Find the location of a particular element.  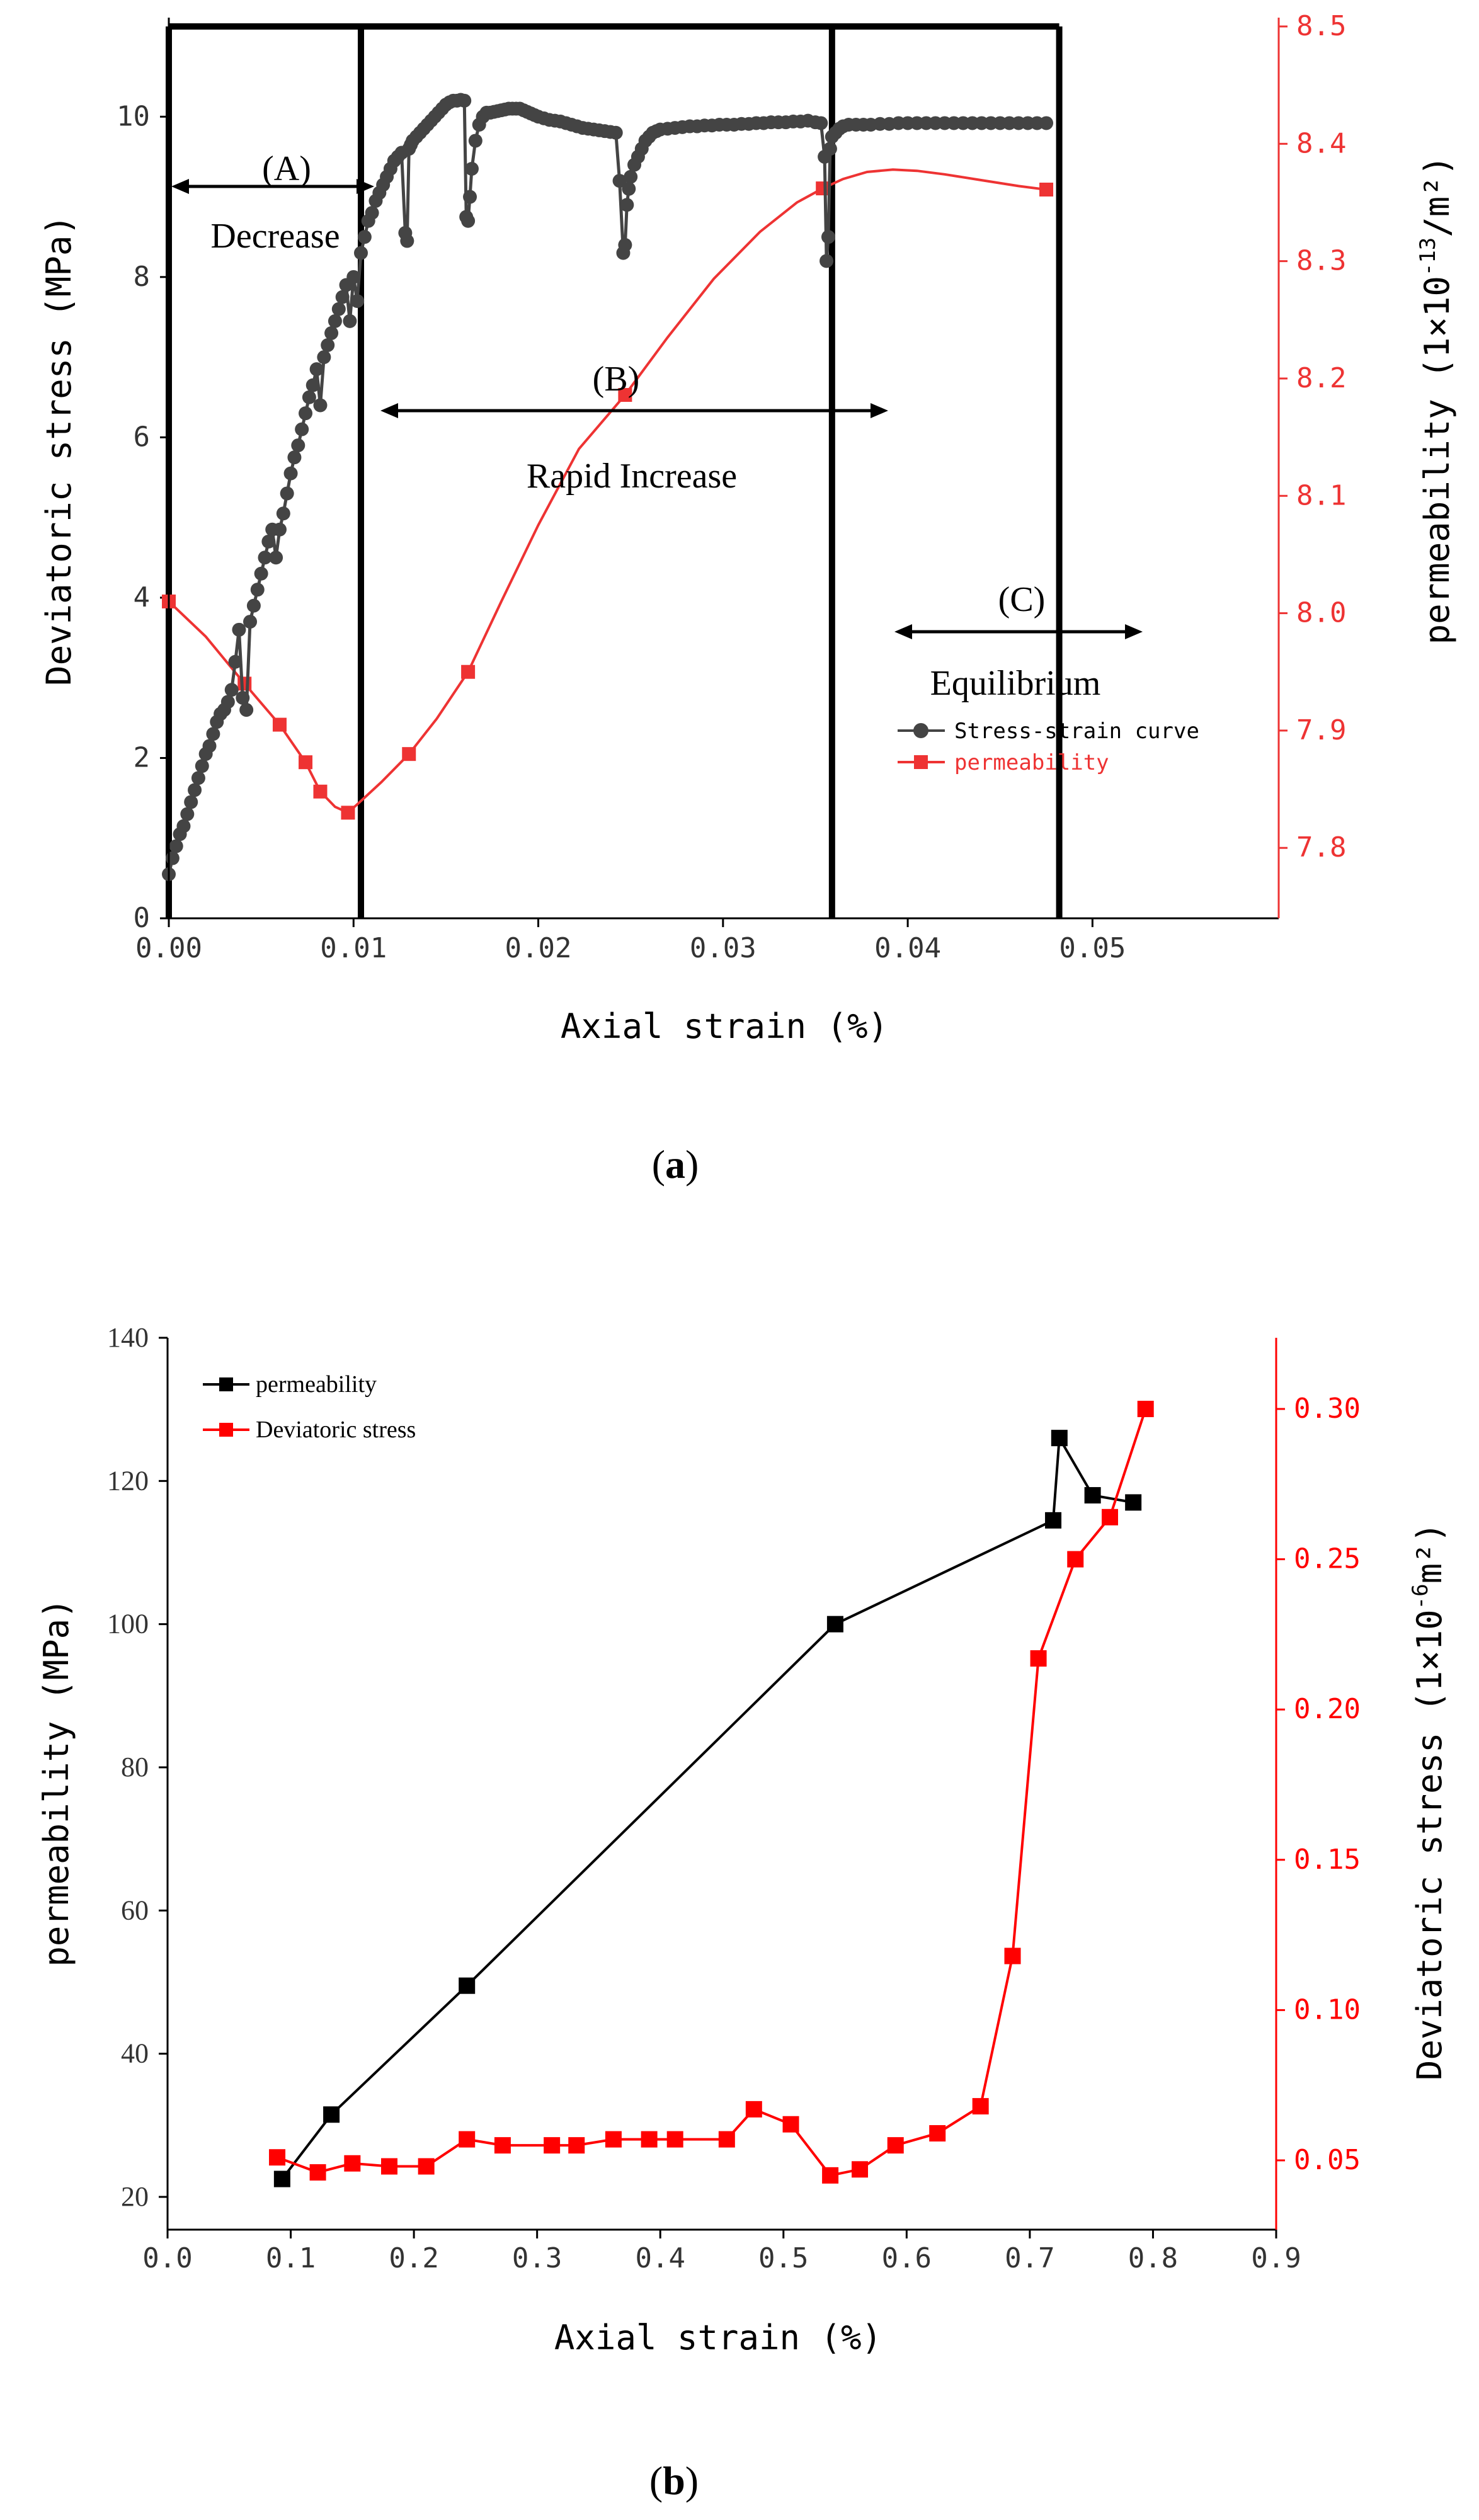

y-right-tick-label: 8.5 is located at coordinates (1321, 26).